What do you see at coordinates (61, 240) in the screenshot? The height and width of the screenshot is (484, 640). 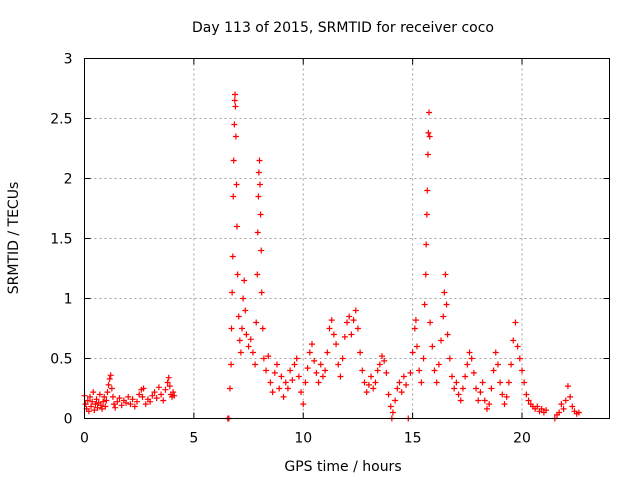 I see `y-tick-label: 1.5` at bounding box center [61, 240].